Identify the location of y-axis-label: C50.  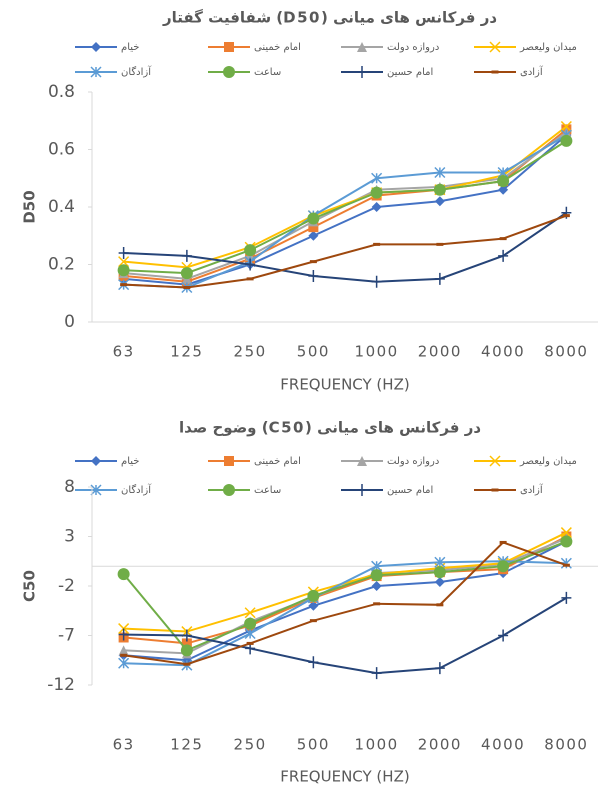
(30, 586).